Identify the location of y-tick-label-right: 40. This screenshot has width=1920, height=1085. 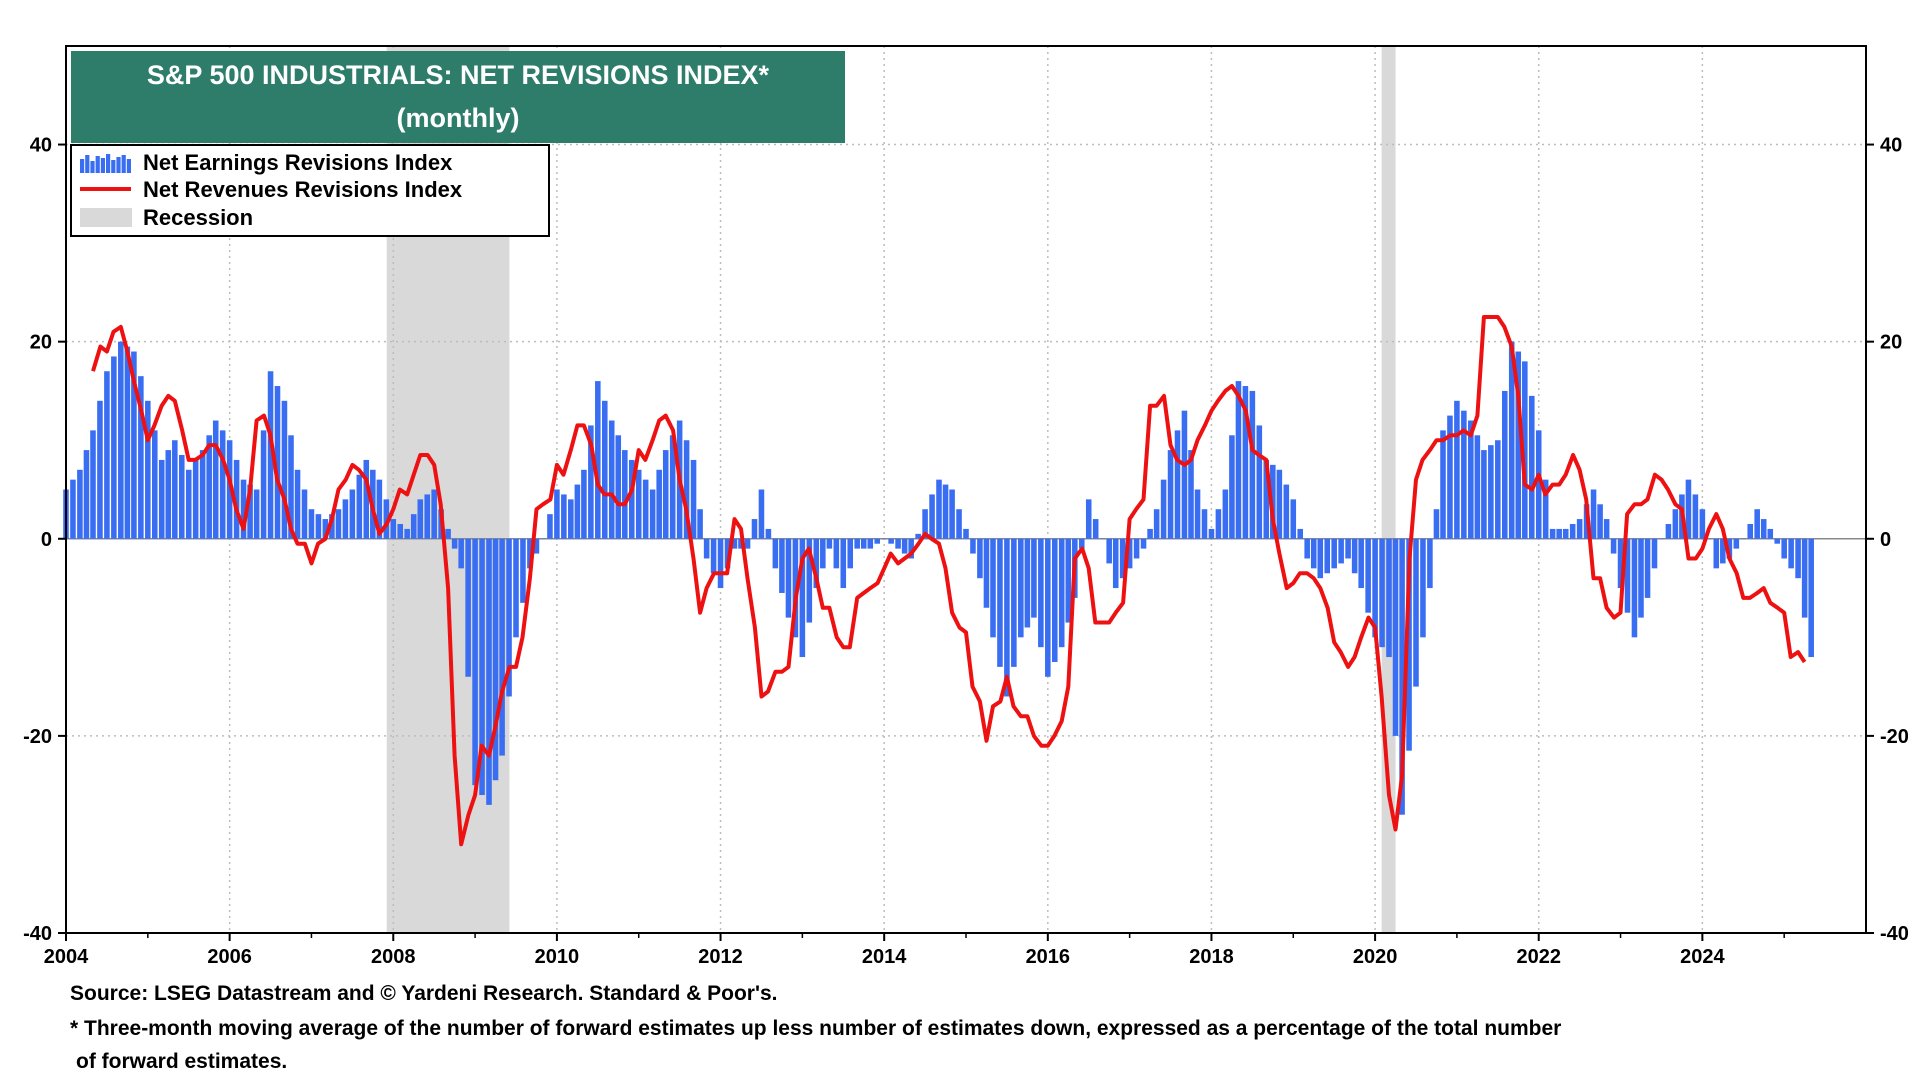
(1891, 146).